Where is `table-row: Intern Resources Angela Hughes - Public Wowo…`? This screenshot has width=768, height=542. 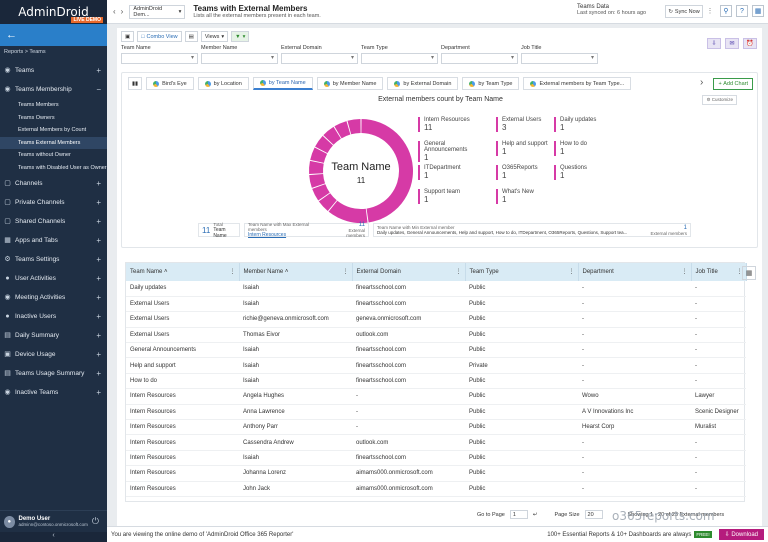 table-row: Intern Resources Angela Hughes - Public Wowo… is located at coordinates (436, 396).